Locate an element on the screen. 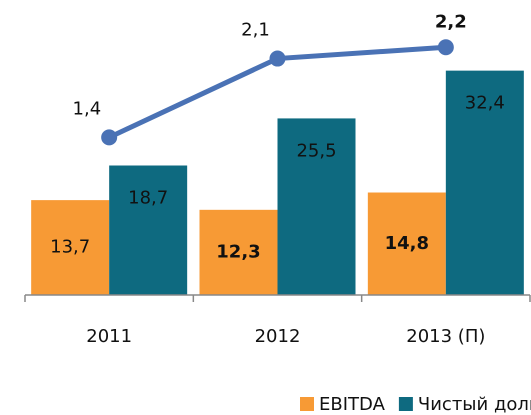 The width and height of the screenshot is (531, 415). data-label: 14,8 is located at coordinates (407, 243).